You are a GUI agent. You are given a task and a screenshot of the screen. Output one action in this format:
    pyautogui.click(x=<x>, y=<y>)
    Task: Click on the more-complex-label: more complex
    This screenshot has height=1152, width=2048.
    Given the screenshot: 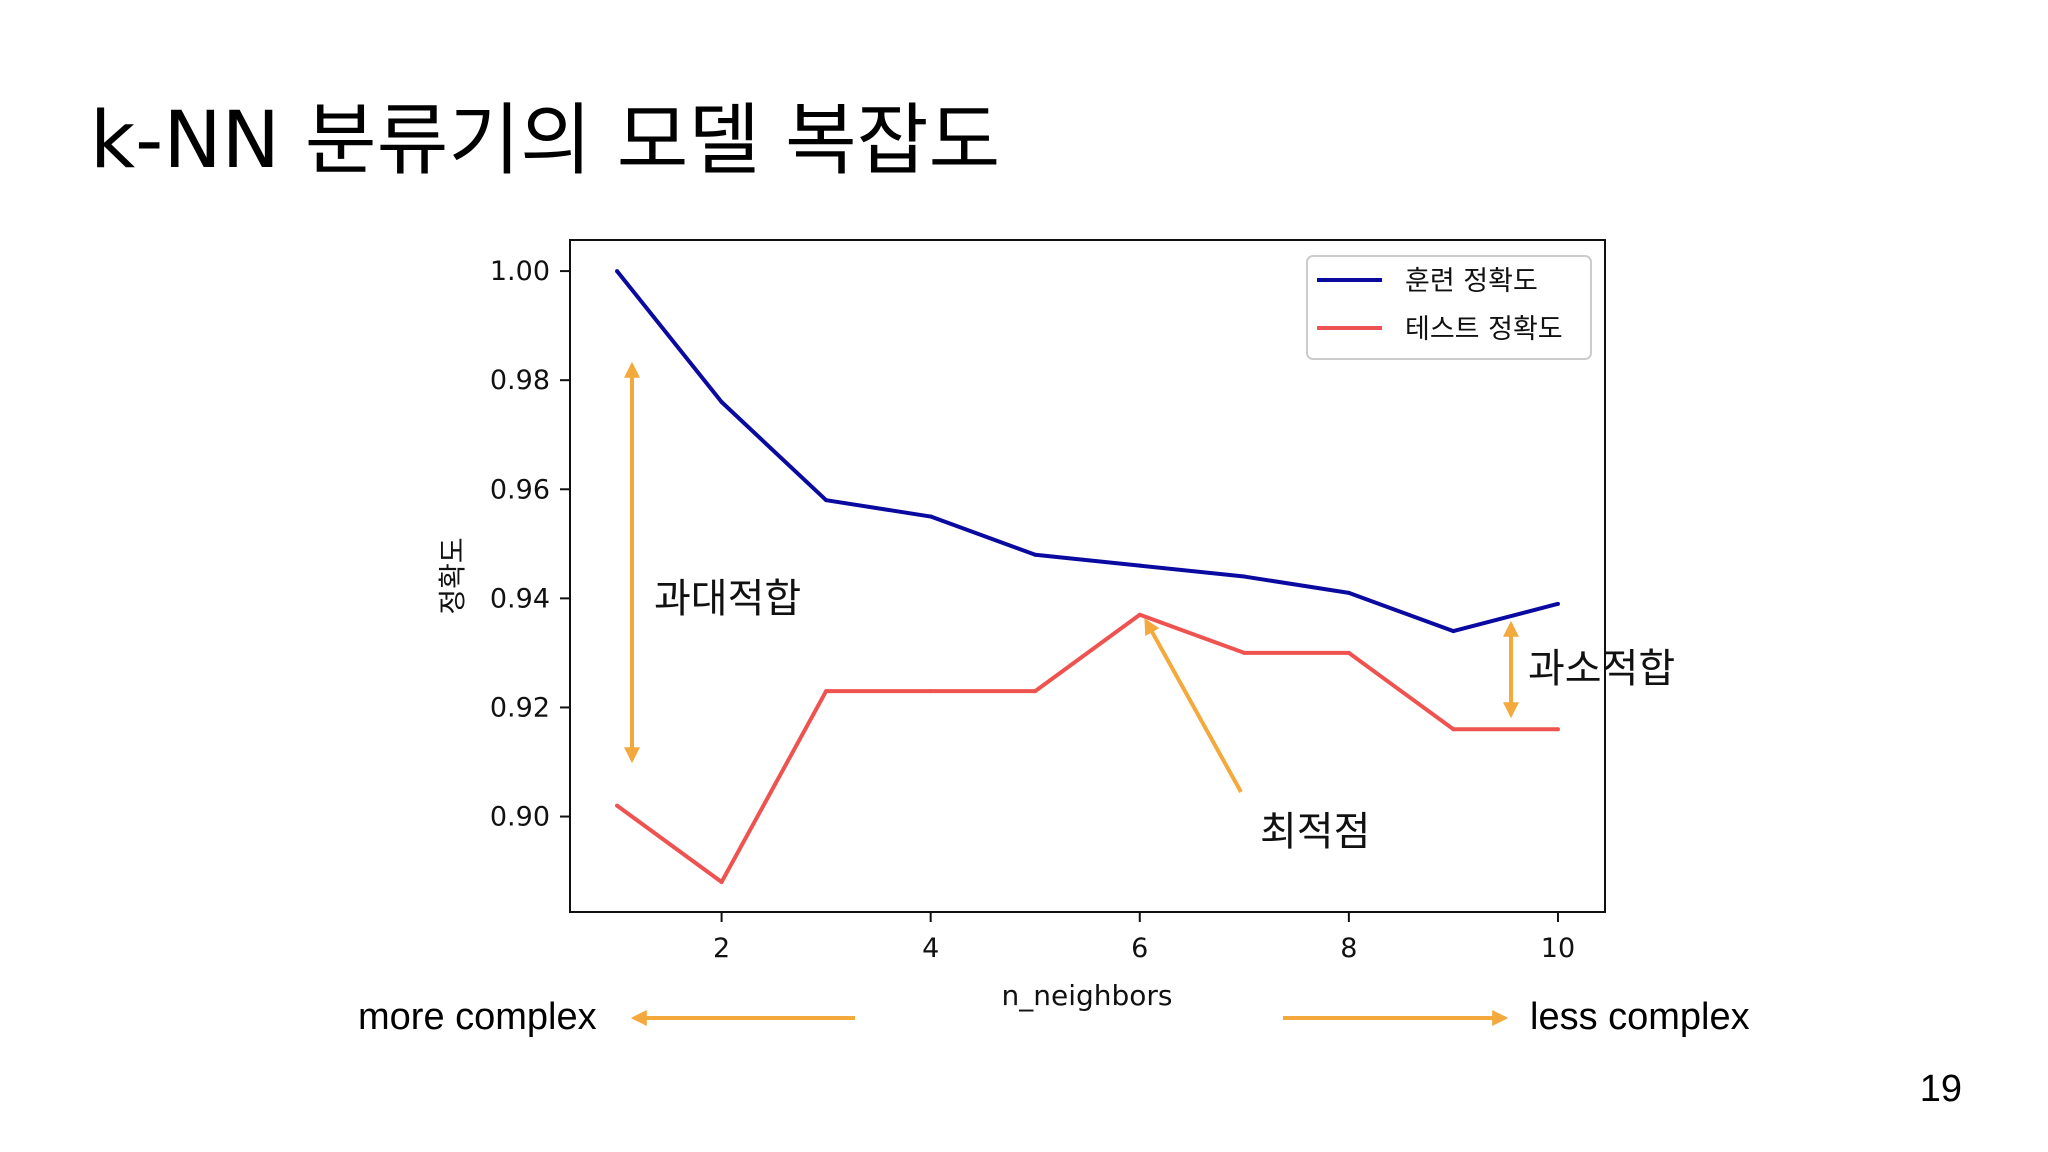 What is the action you would take?
    pyautogui.click(x=477, y=1017)
    